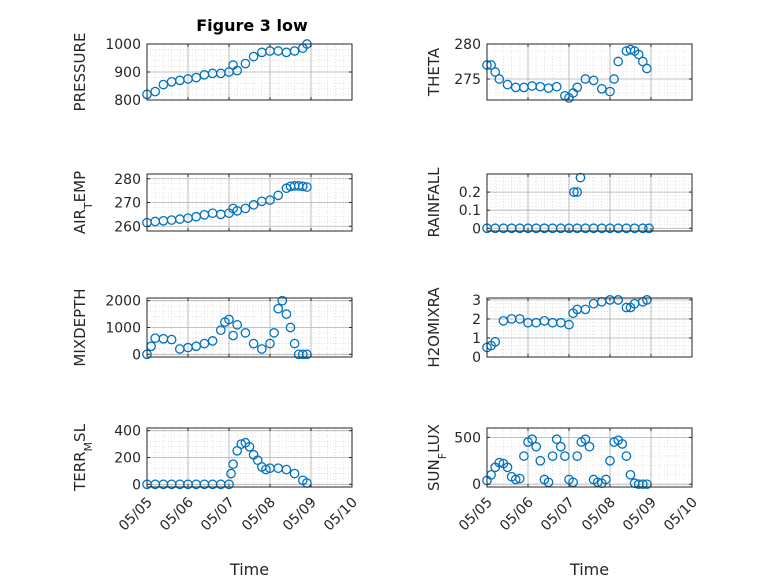  Describe the element at coordinates (136, 515) in the screenshot. I see `x-tick-label: 05/05` at that location.